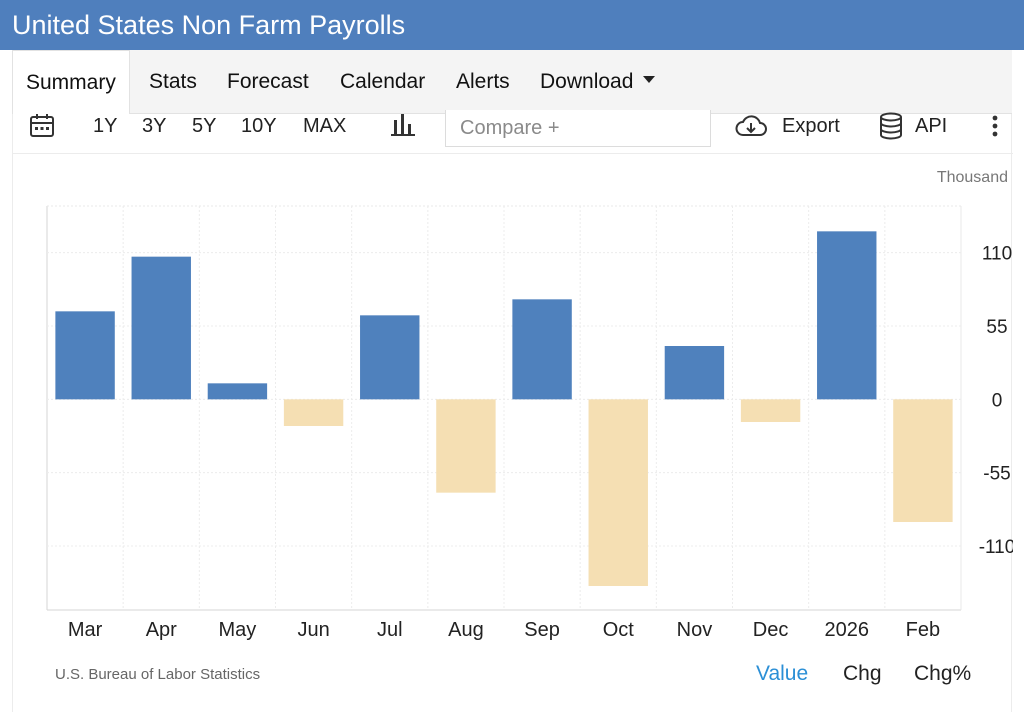 This screenshot has width=1024, height=712. Describe the element at coordinates (42, 133) in the screenshot. I see `calendar-icon` at that location.